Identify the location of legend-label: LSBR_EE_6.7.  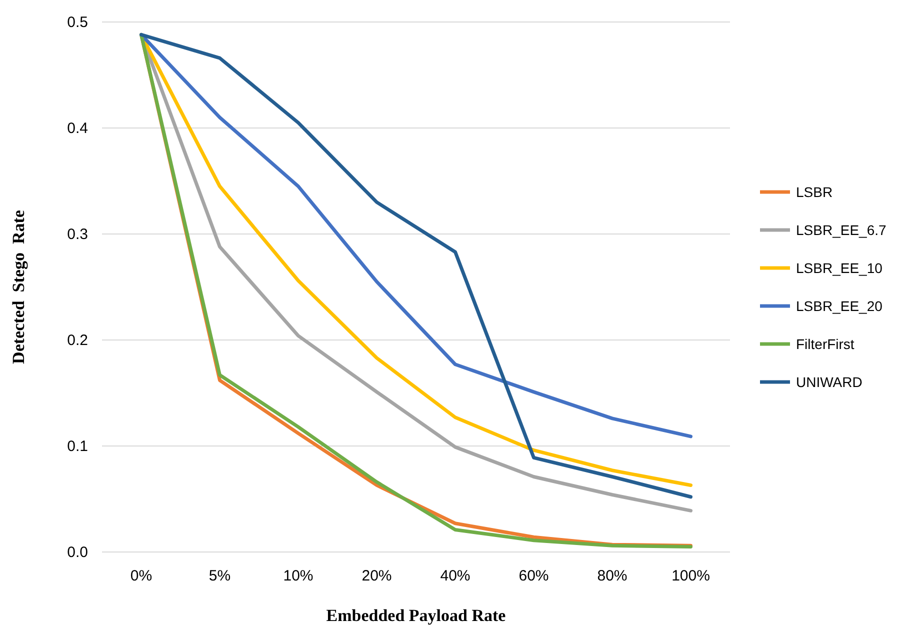
(841, 230).